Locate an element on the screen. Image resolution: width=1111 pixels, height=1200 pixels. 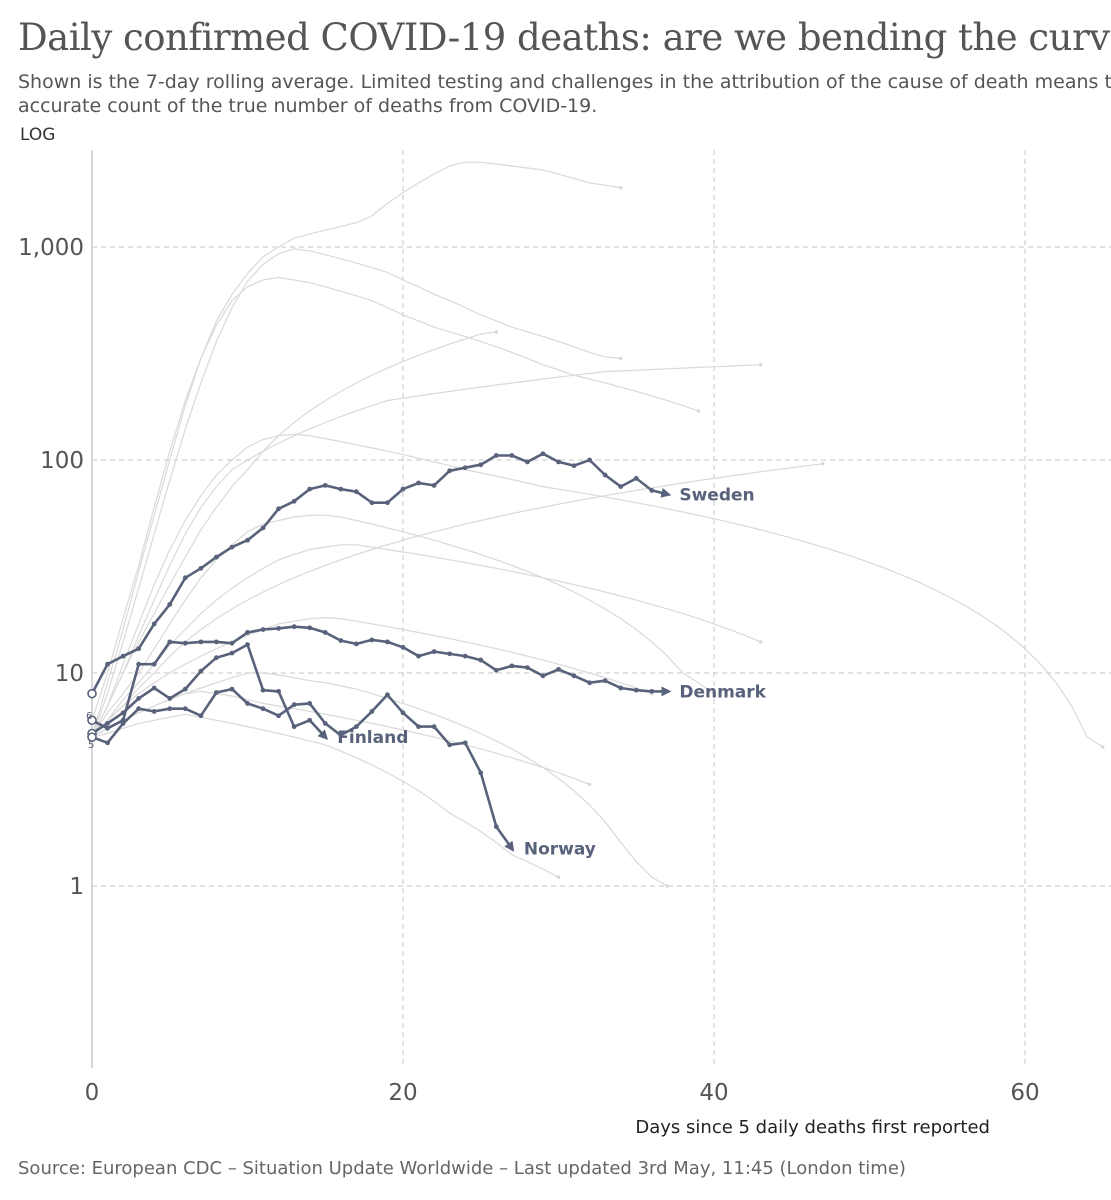
series-line-finland is located at coordinates (210, 692).